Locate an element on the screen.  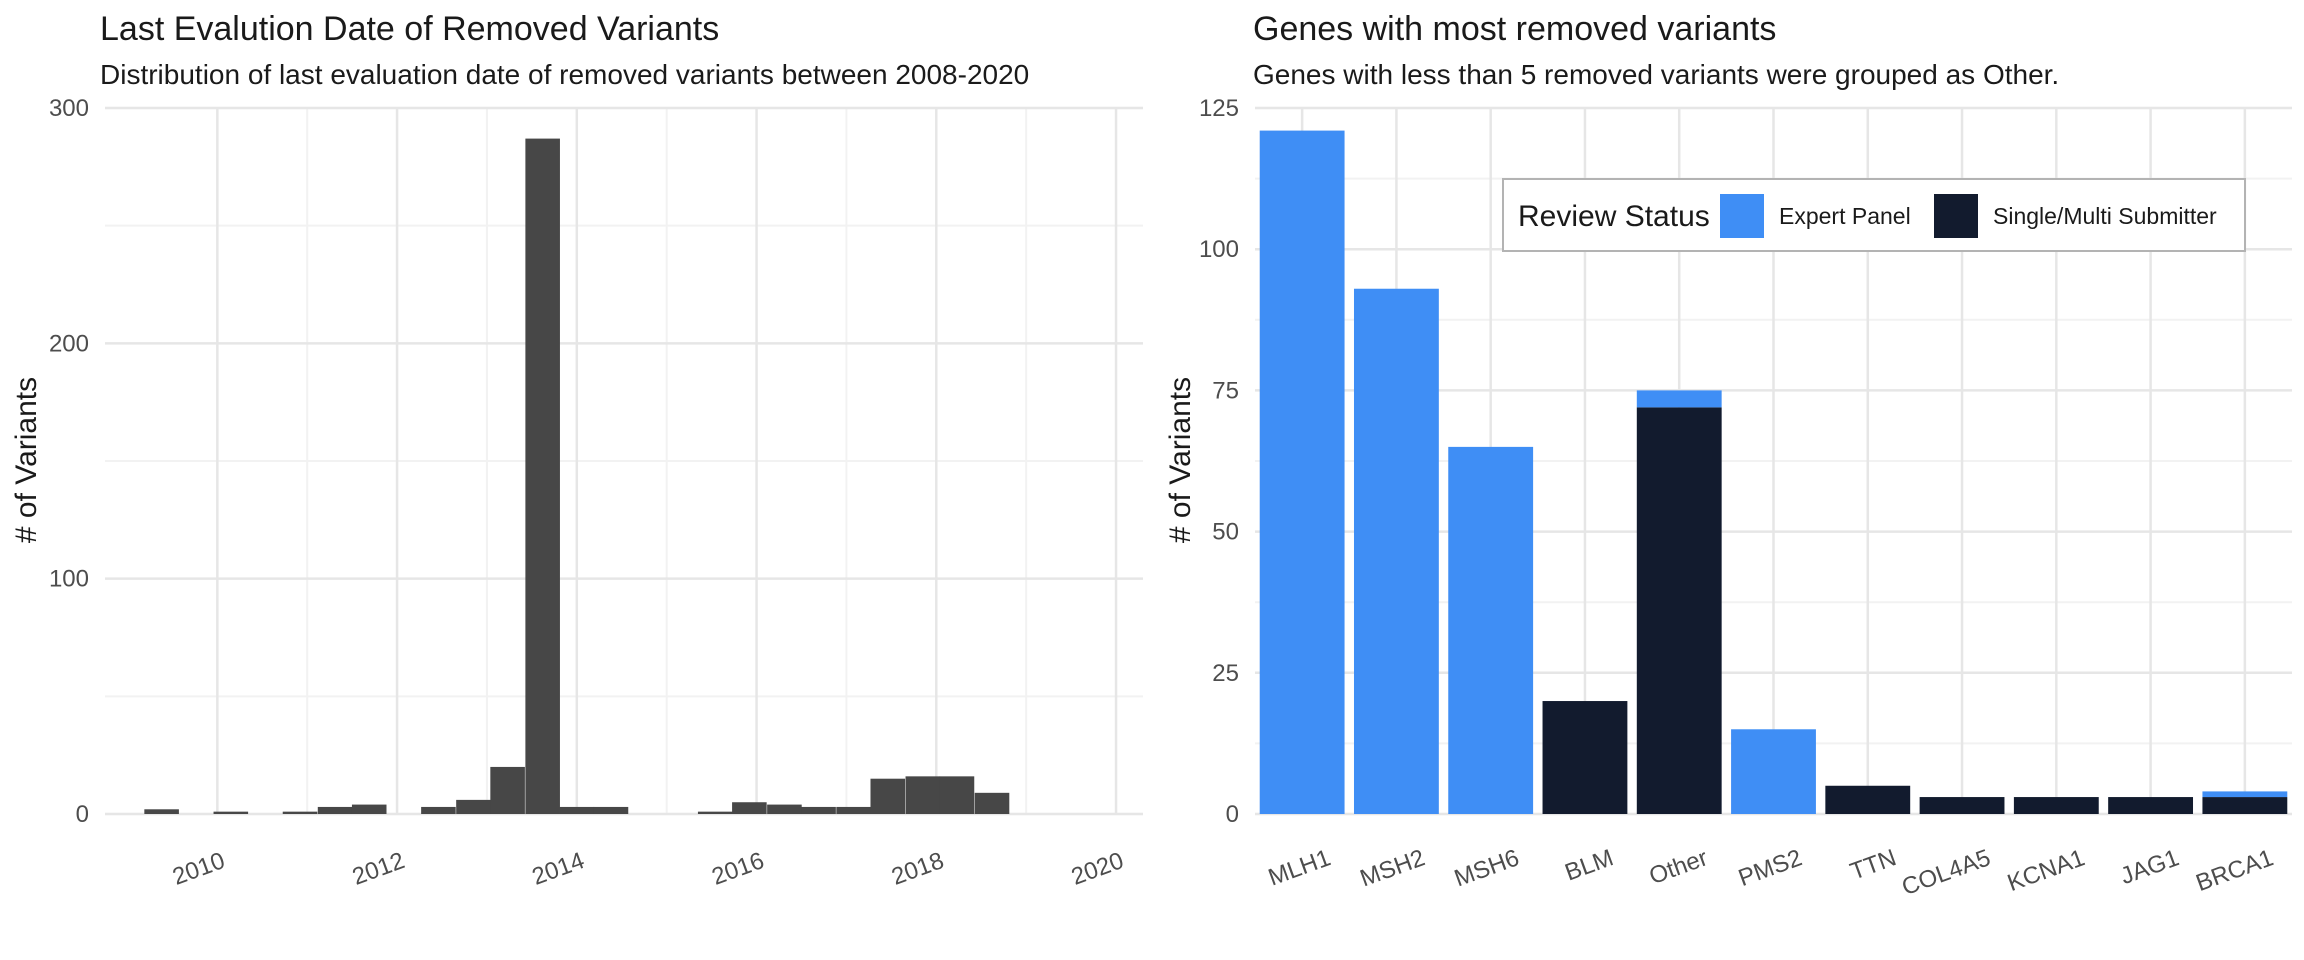
chart1-title: Last Evalution Date of Removed Variants is located at coordinates (409, 29).